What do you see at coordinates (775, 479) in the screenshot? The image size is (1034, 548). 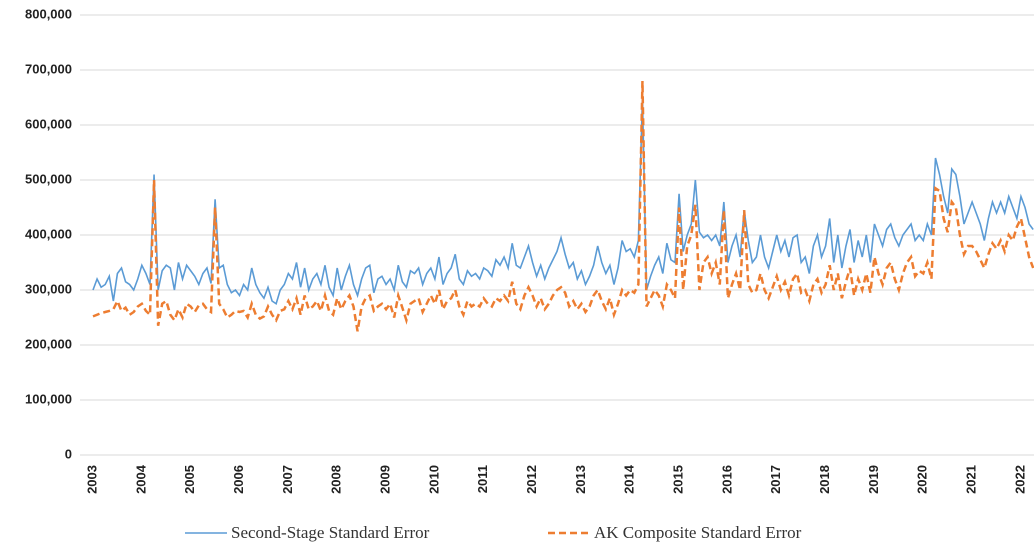 I see `x-tick-label: 2017` at bounding box center [775, 479].